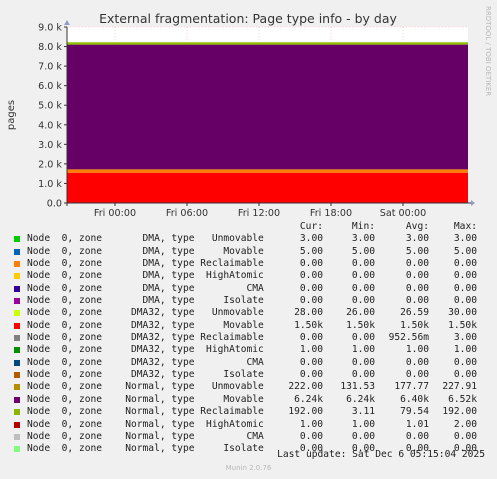  What do you see at coordinates (50, 106) in the screenshot?
I see `y-tick-label: 5.0 k` at bounding box center [50, 106].